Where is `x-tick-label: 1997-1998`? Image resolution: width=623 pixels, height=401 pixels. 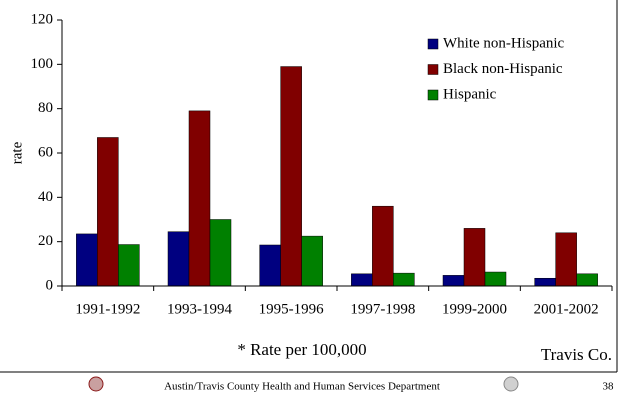 x-tick-label: 1997-1998 is located at coordinates (382, 309).